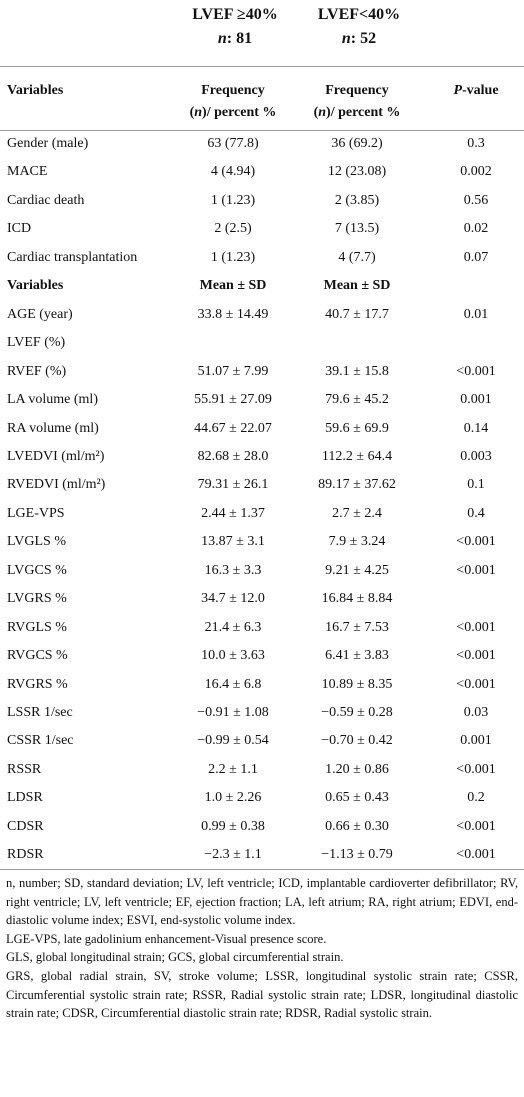 This screenshot has width=524, height=1097. Describe the element at coordinates (480, 90) in the screenshot. I see `header-text: -value` at that location.